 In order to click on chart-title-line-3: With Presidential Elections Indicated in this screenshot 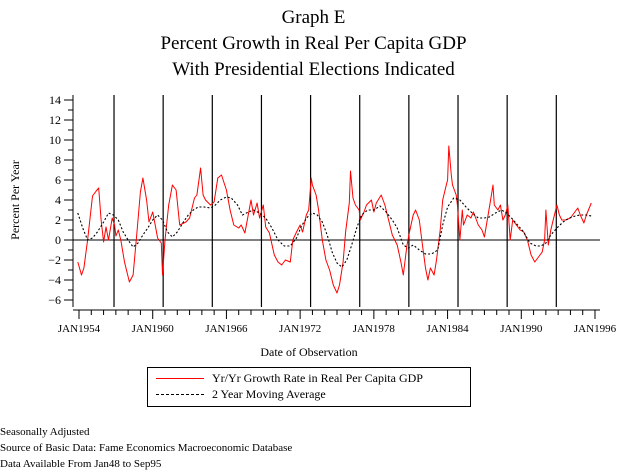, I will do `click(313, 69)`.